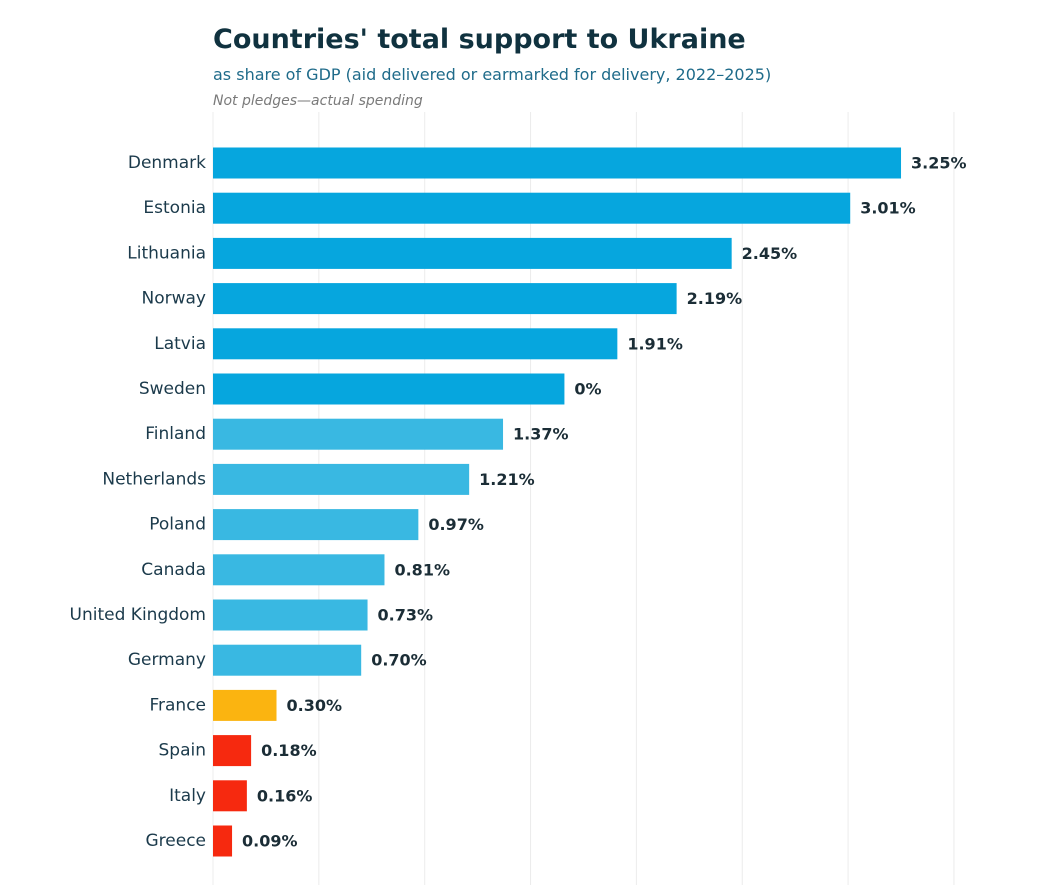 The image size is (1044, 885). What do you see at coordinates (174, 299) in the screenshot?
I see `category-label-norway: Norway` at bounding box center [174, 299].